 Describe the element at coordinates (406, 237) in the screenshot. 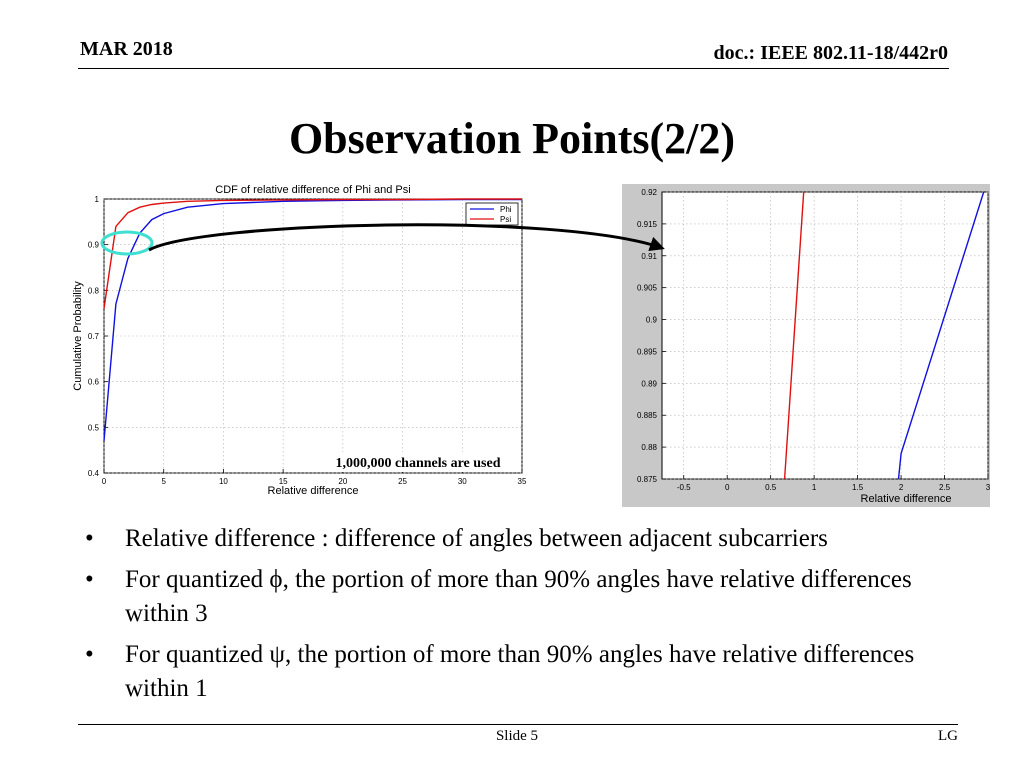

I see `zoom-connector-arrow` at that location.